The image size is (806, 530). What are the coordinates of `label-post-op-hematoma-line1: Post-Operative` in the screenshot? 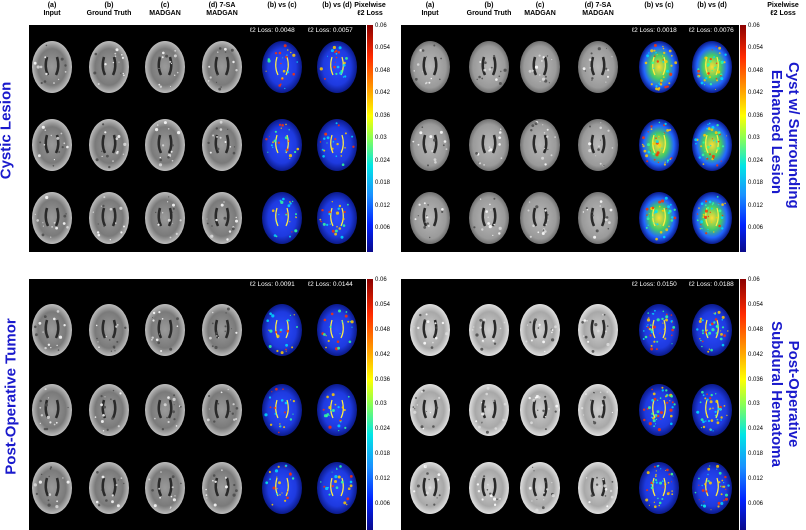 It's located at (793, 394).